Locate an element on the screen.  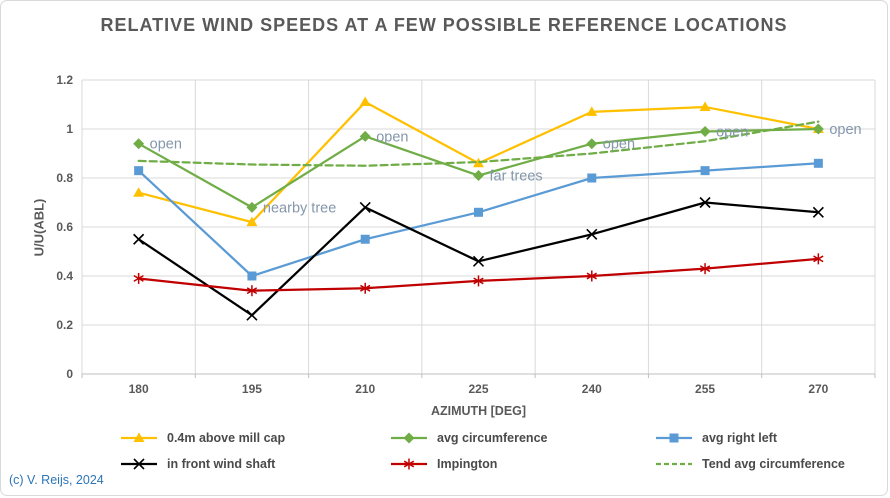
x-tick-label: 180 is located at coordinates (139, 389).